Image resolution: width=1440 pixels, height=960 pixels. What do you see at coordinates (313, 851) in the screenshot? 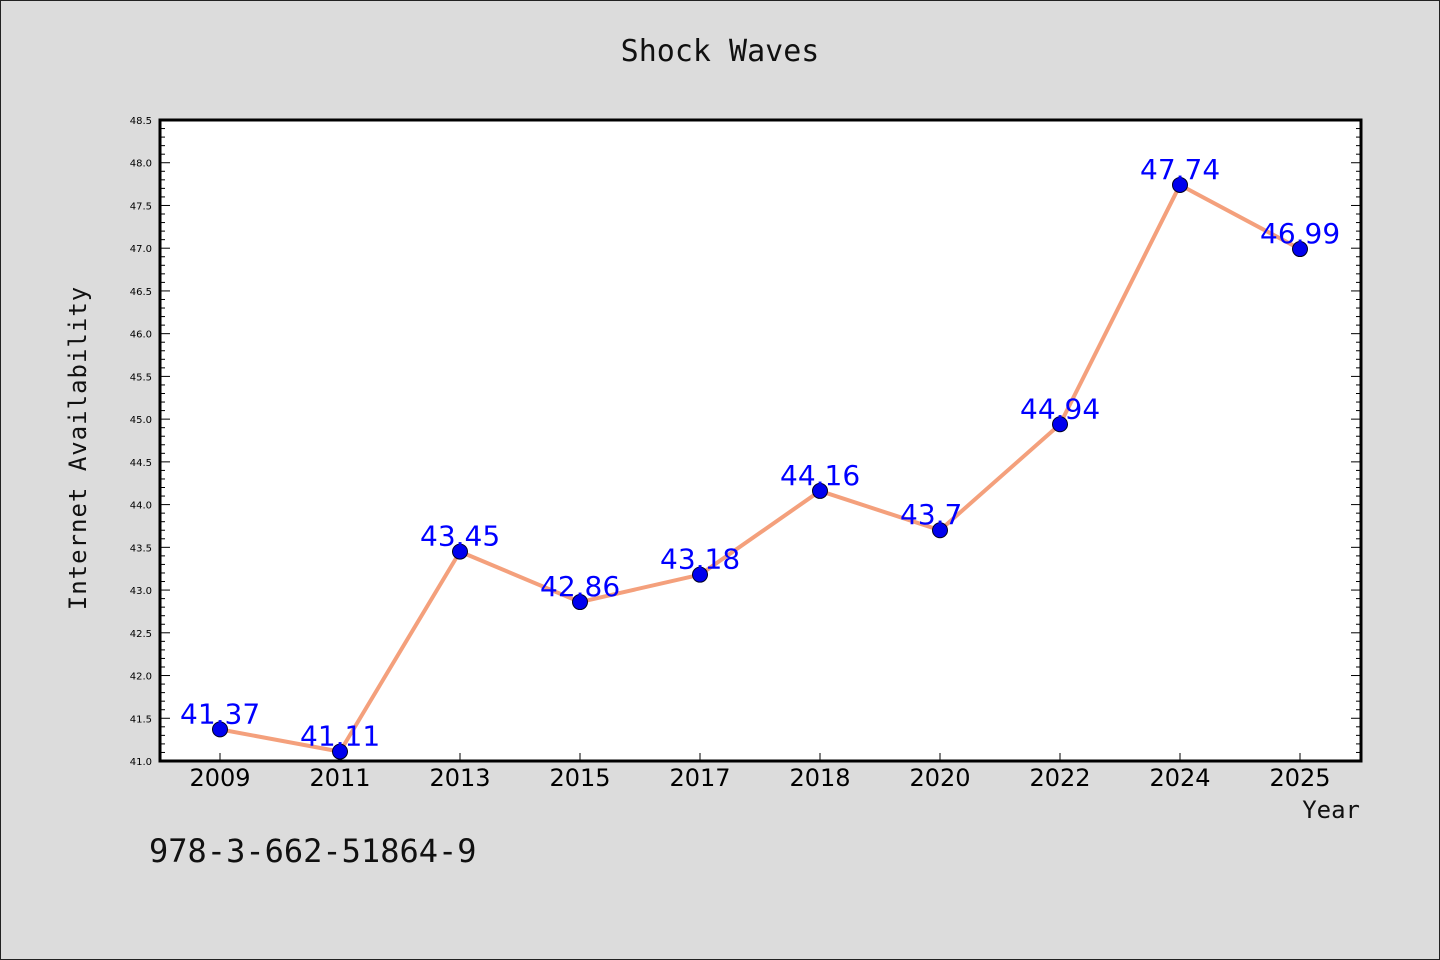
I see `isbn-text: 978-3-662-51864-9` at bounding box center [313, 851].